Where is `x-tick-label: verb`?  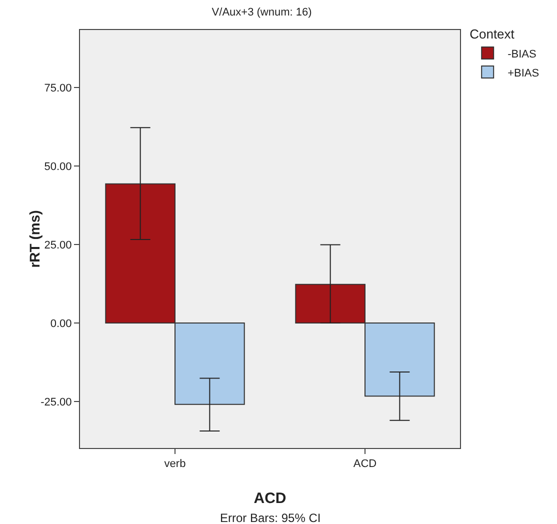 x-tick-label: verb is located at coordinates (175, 464).